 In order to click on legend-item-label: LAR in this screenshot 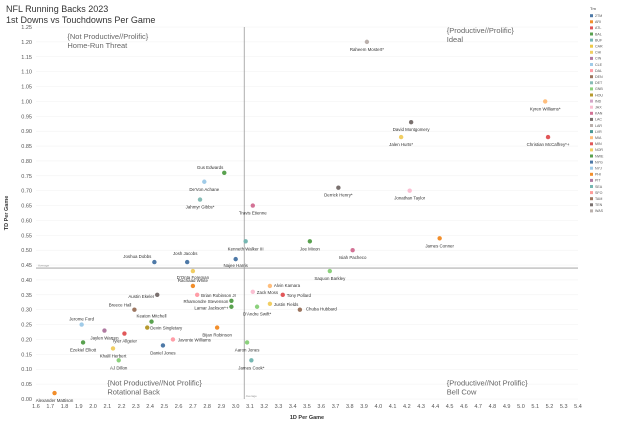, I will do `click(598, 126)`.